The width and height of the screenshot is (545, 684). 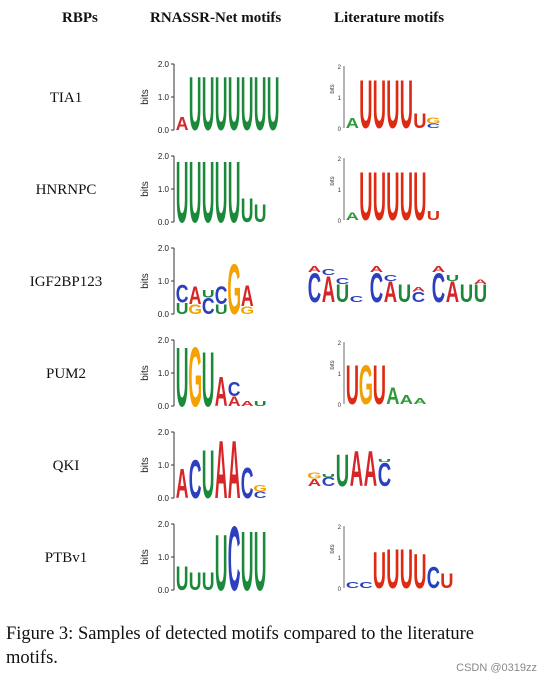 What do you see at coordinates (66, 98) in the screenshot?
I see `rbp-label: TIA1` at bounding box center [66, 98].